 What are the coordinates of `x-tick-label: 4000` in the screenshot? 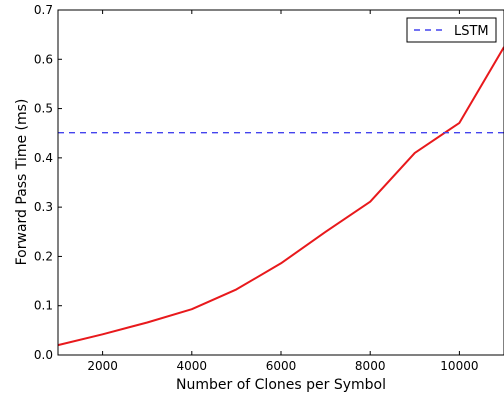 It's located at (192, 366).